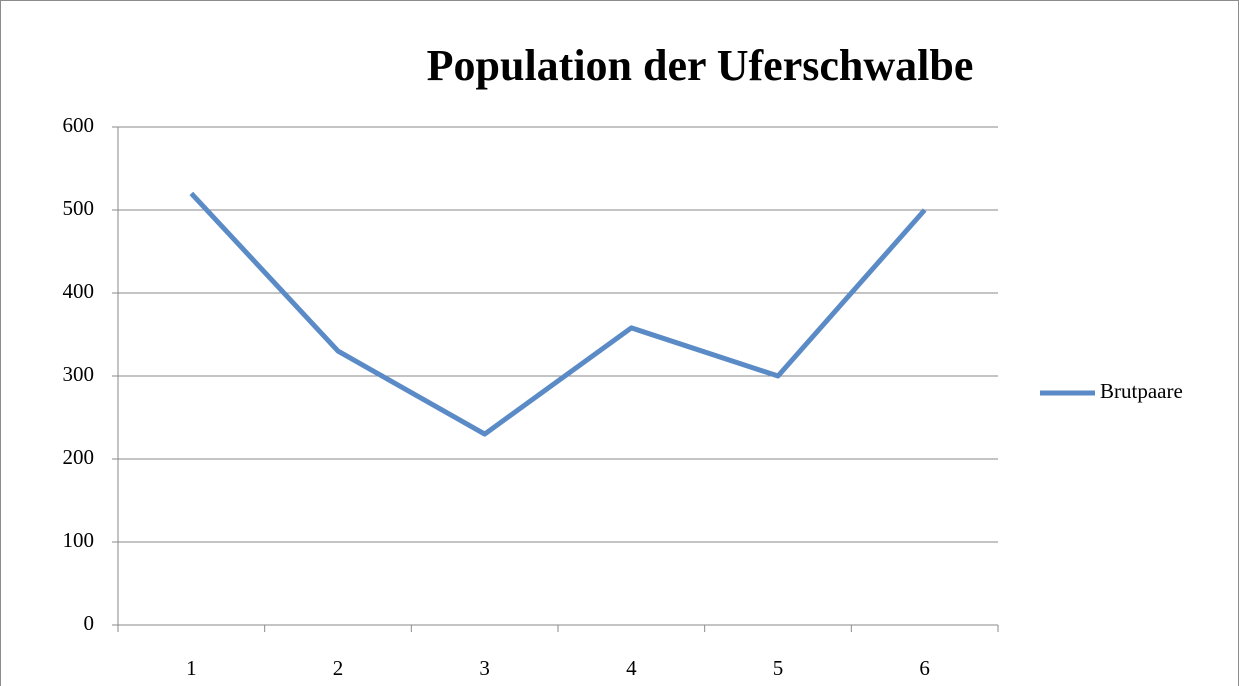 The image size is (1239, 686). Describe the element at coordinates (924, 668) in the screenshot. I see `x-tick-label: 6` at that location.